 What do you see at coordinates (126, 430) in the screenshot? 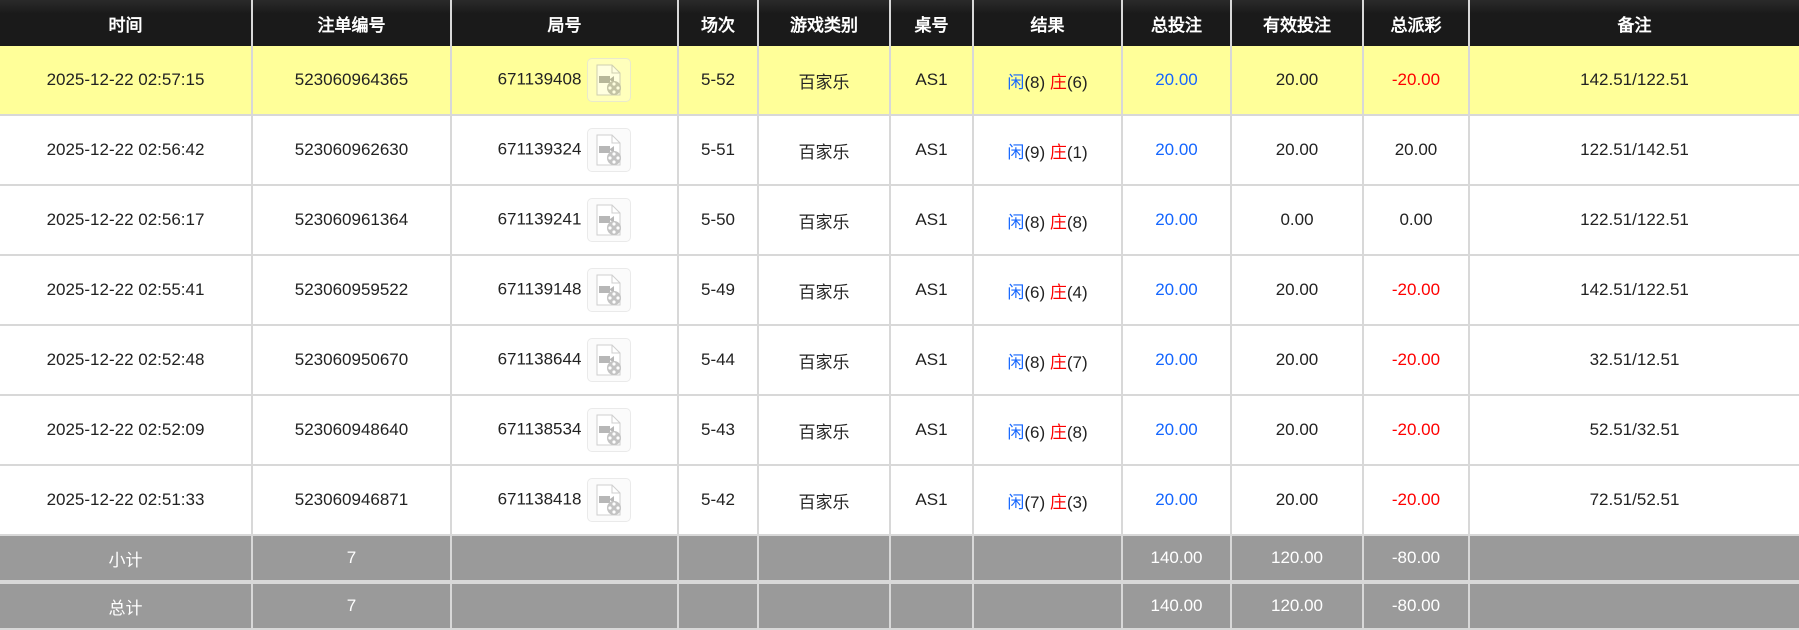
I see `time-cell: 2025-12-22 02:52:09` at bounding box center [126, 430].